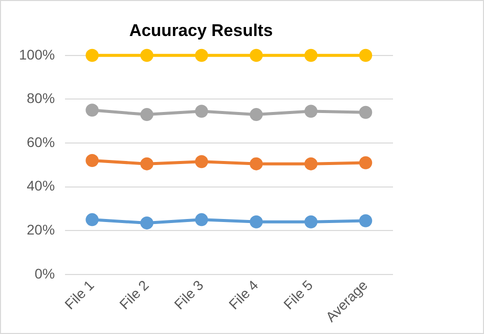 The width and height of the screenshot is (484, 334). Describe the element at coordinates (79, 294) in the screenshot. I see `x-tick-label: File 1` at that location.